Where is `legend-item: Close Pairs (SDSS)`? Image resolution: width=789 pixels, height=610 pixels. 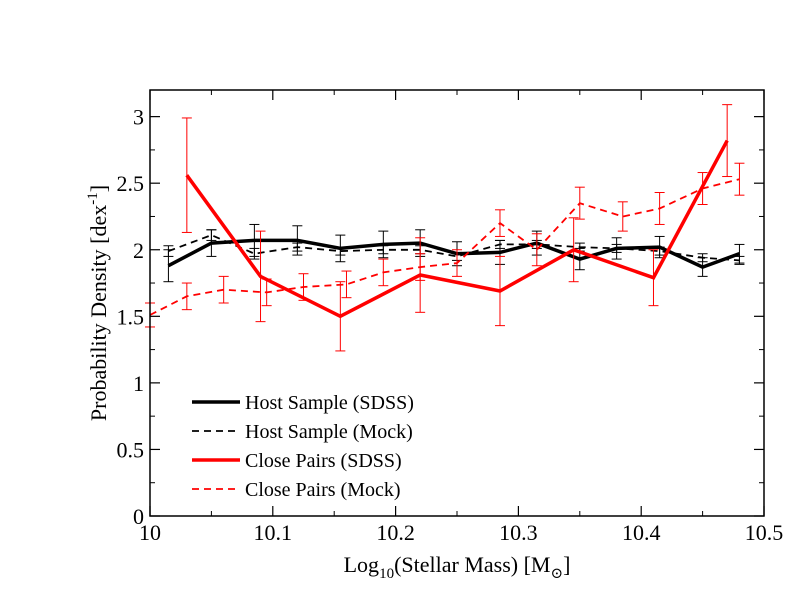
legend-item: Close Pairs (SDSS) is located at coordinates (297, 461).